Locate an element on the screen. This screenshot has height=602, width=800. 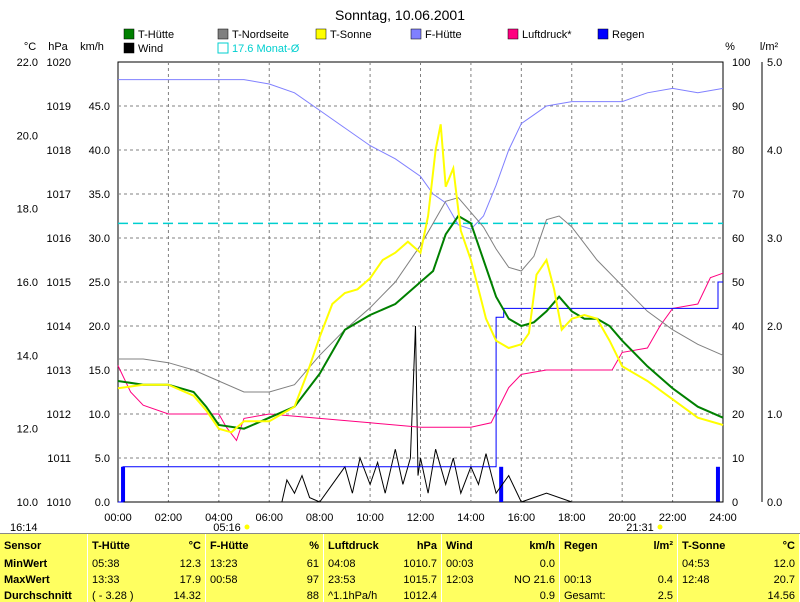
wind-tick-label: 0.0 is located at coordinates (102, 503).